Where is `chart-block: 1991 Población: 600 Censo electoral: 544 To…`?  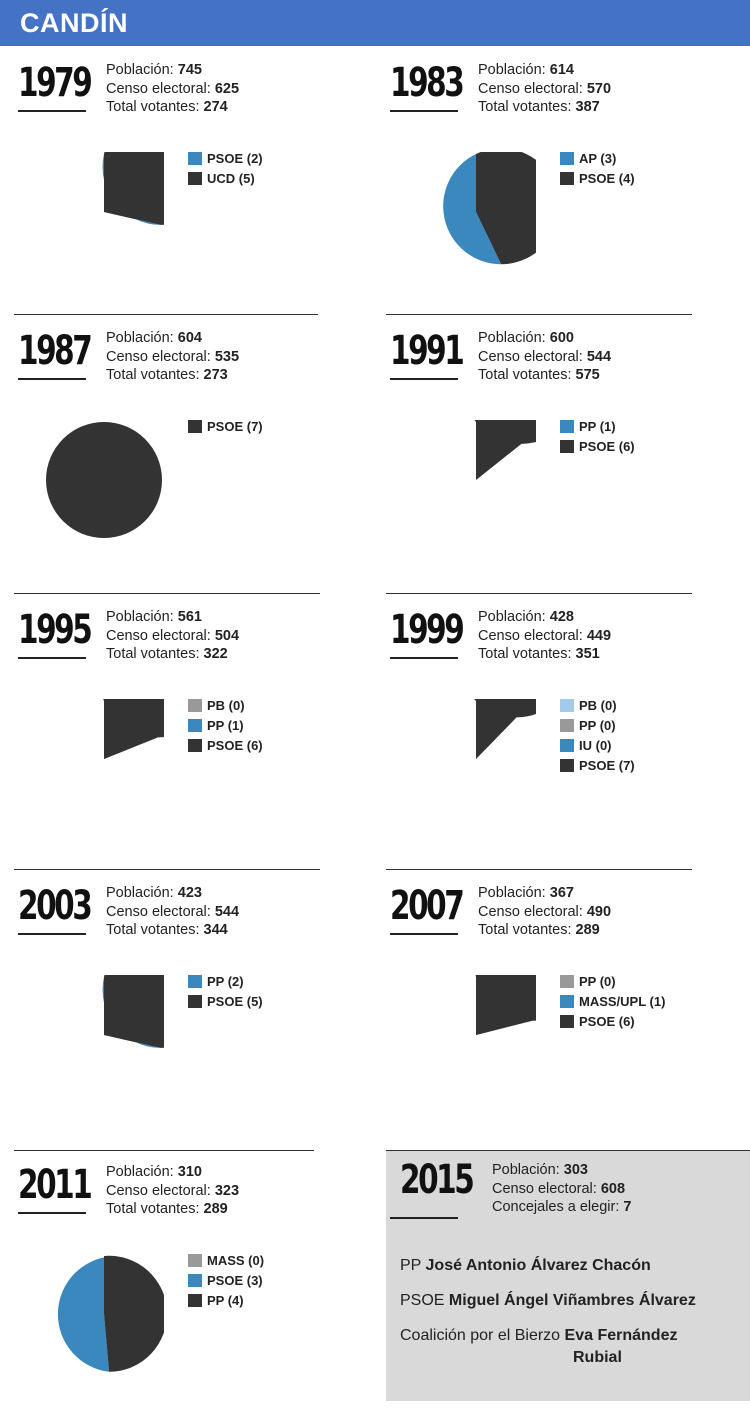
chart-block: 1991 Población: 600 Censo electoral: 544 To… is located at coordinates (570, 459).